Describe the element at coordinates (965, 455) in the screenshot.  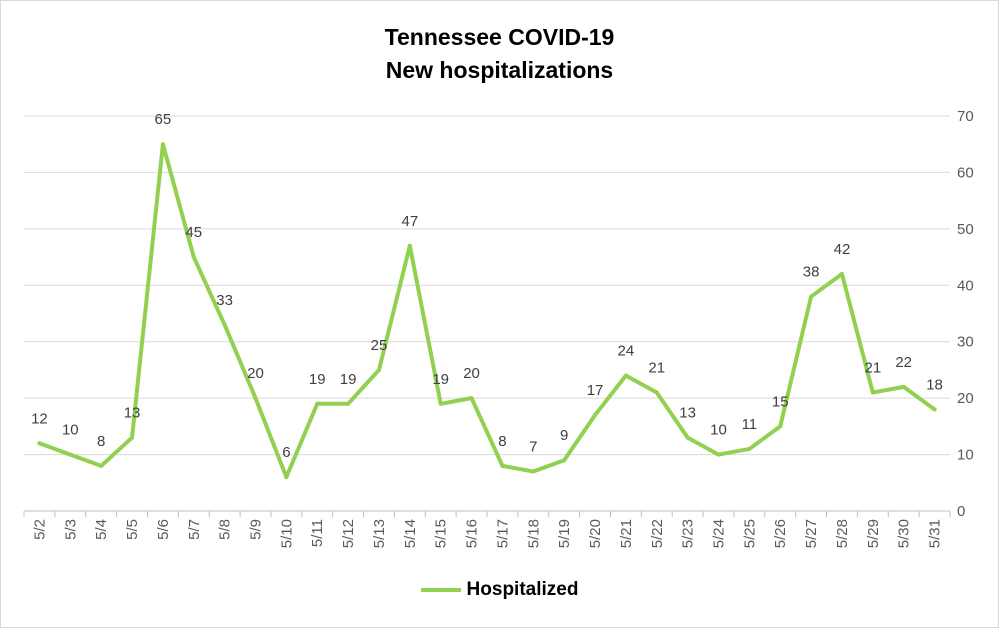
I see `y-tick-label: 10` at that location.